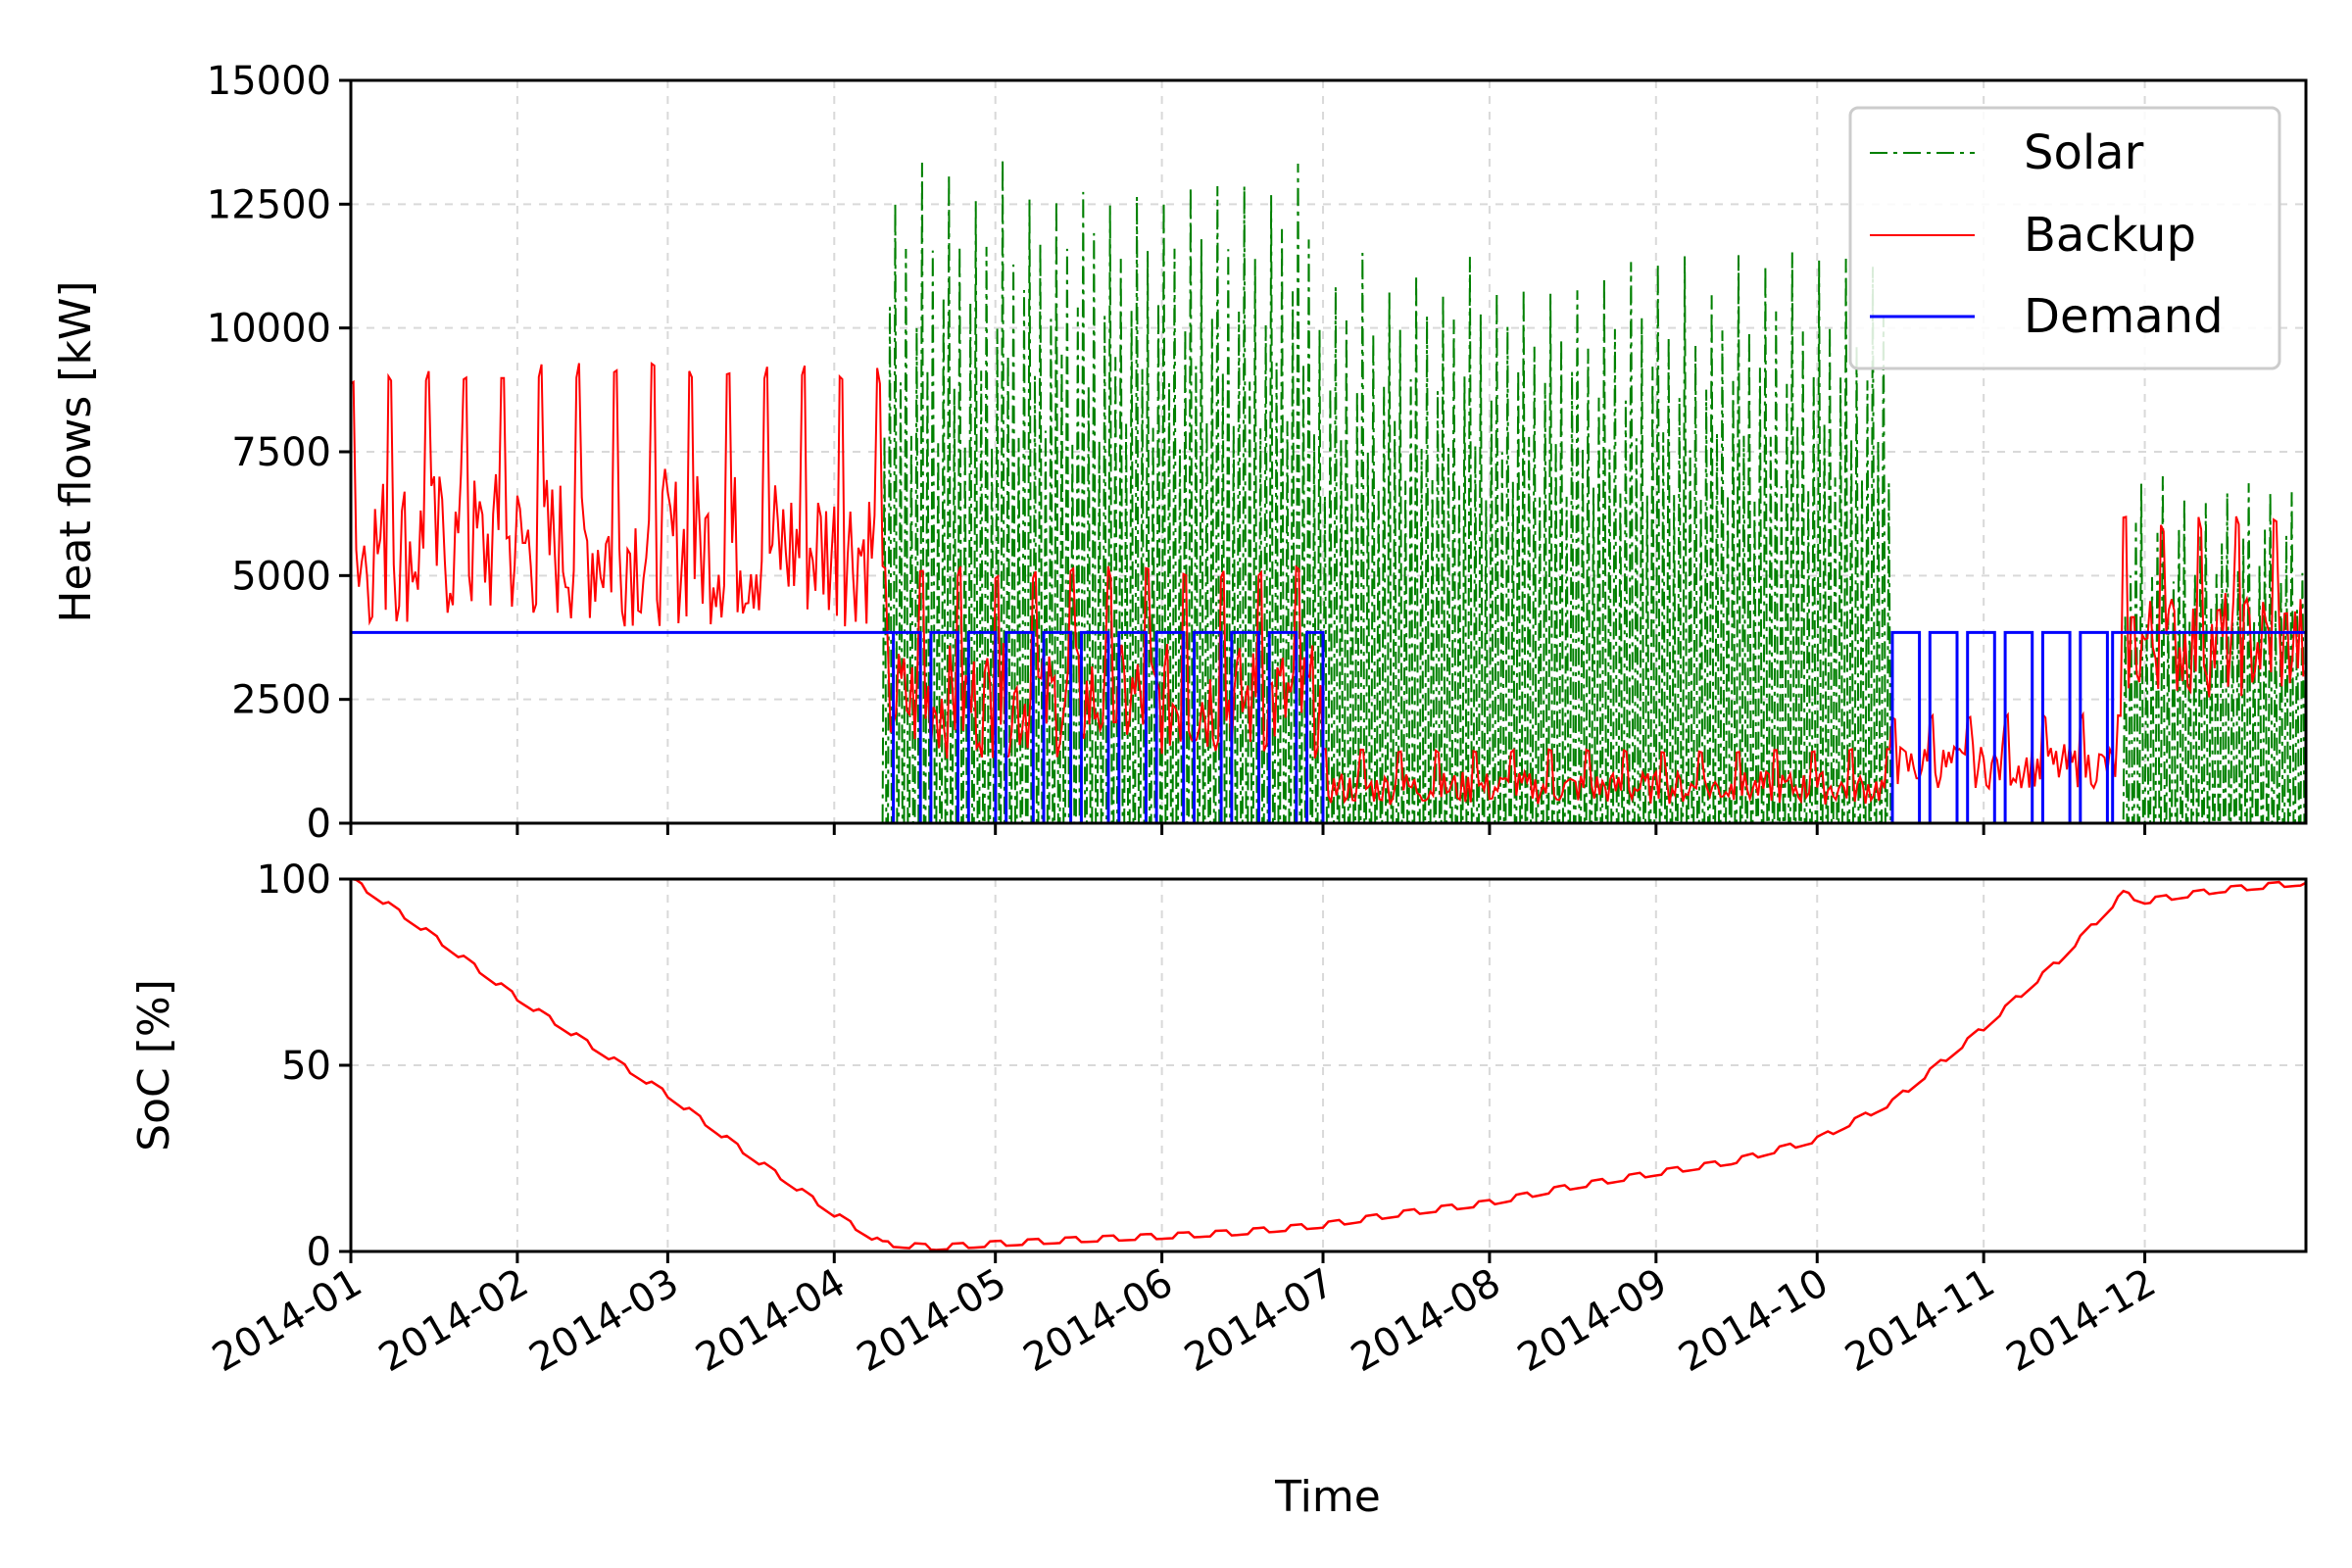 This screenshot has width=2352, height=1568. What do you see at coordinates (1327, 1497) in the screenshot?
I see `x-axis-label: Time` at bounding box center [1327, 1497].